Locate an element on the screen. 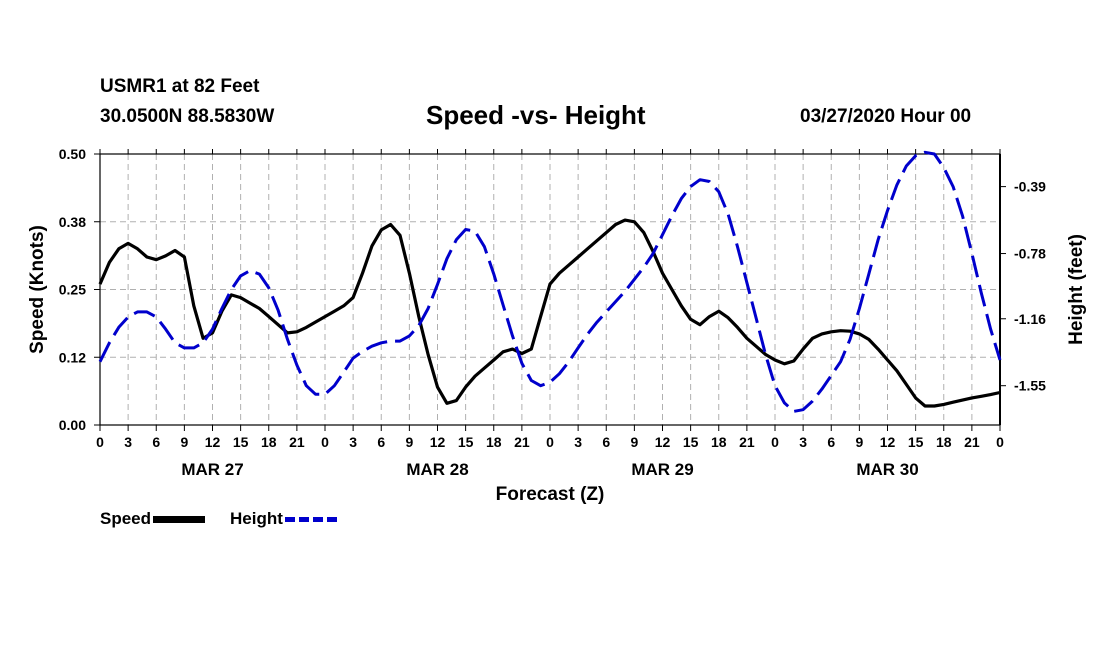 The image size is (1100, 650). legend-height: Height is located at coordinates (283, 519).